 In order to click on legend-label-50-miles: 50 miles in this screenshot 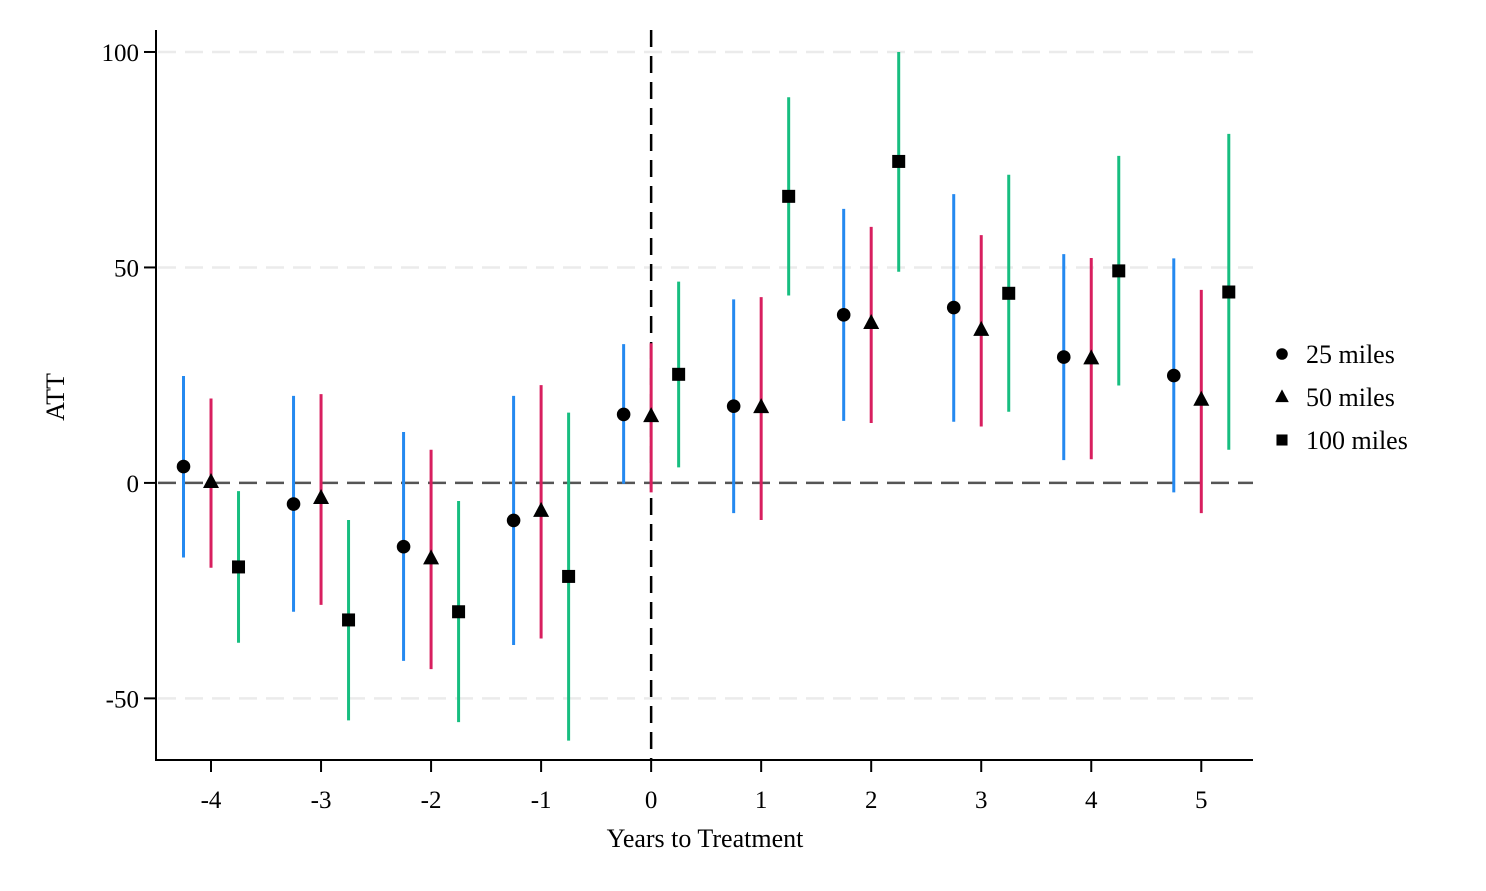, I will do `click(1350, 397)`.